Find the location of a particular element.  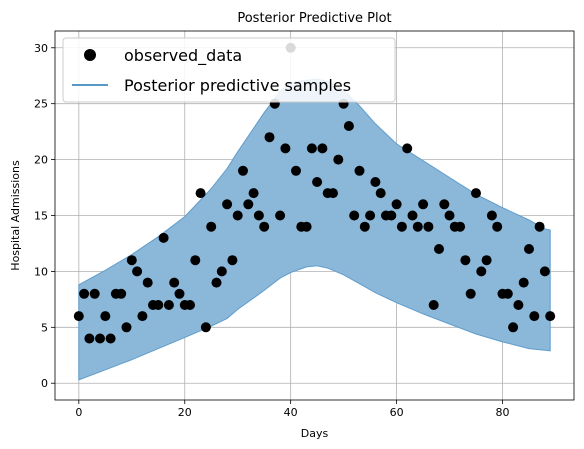

y-tick-label: 25 is located at coordinates (41, 104).